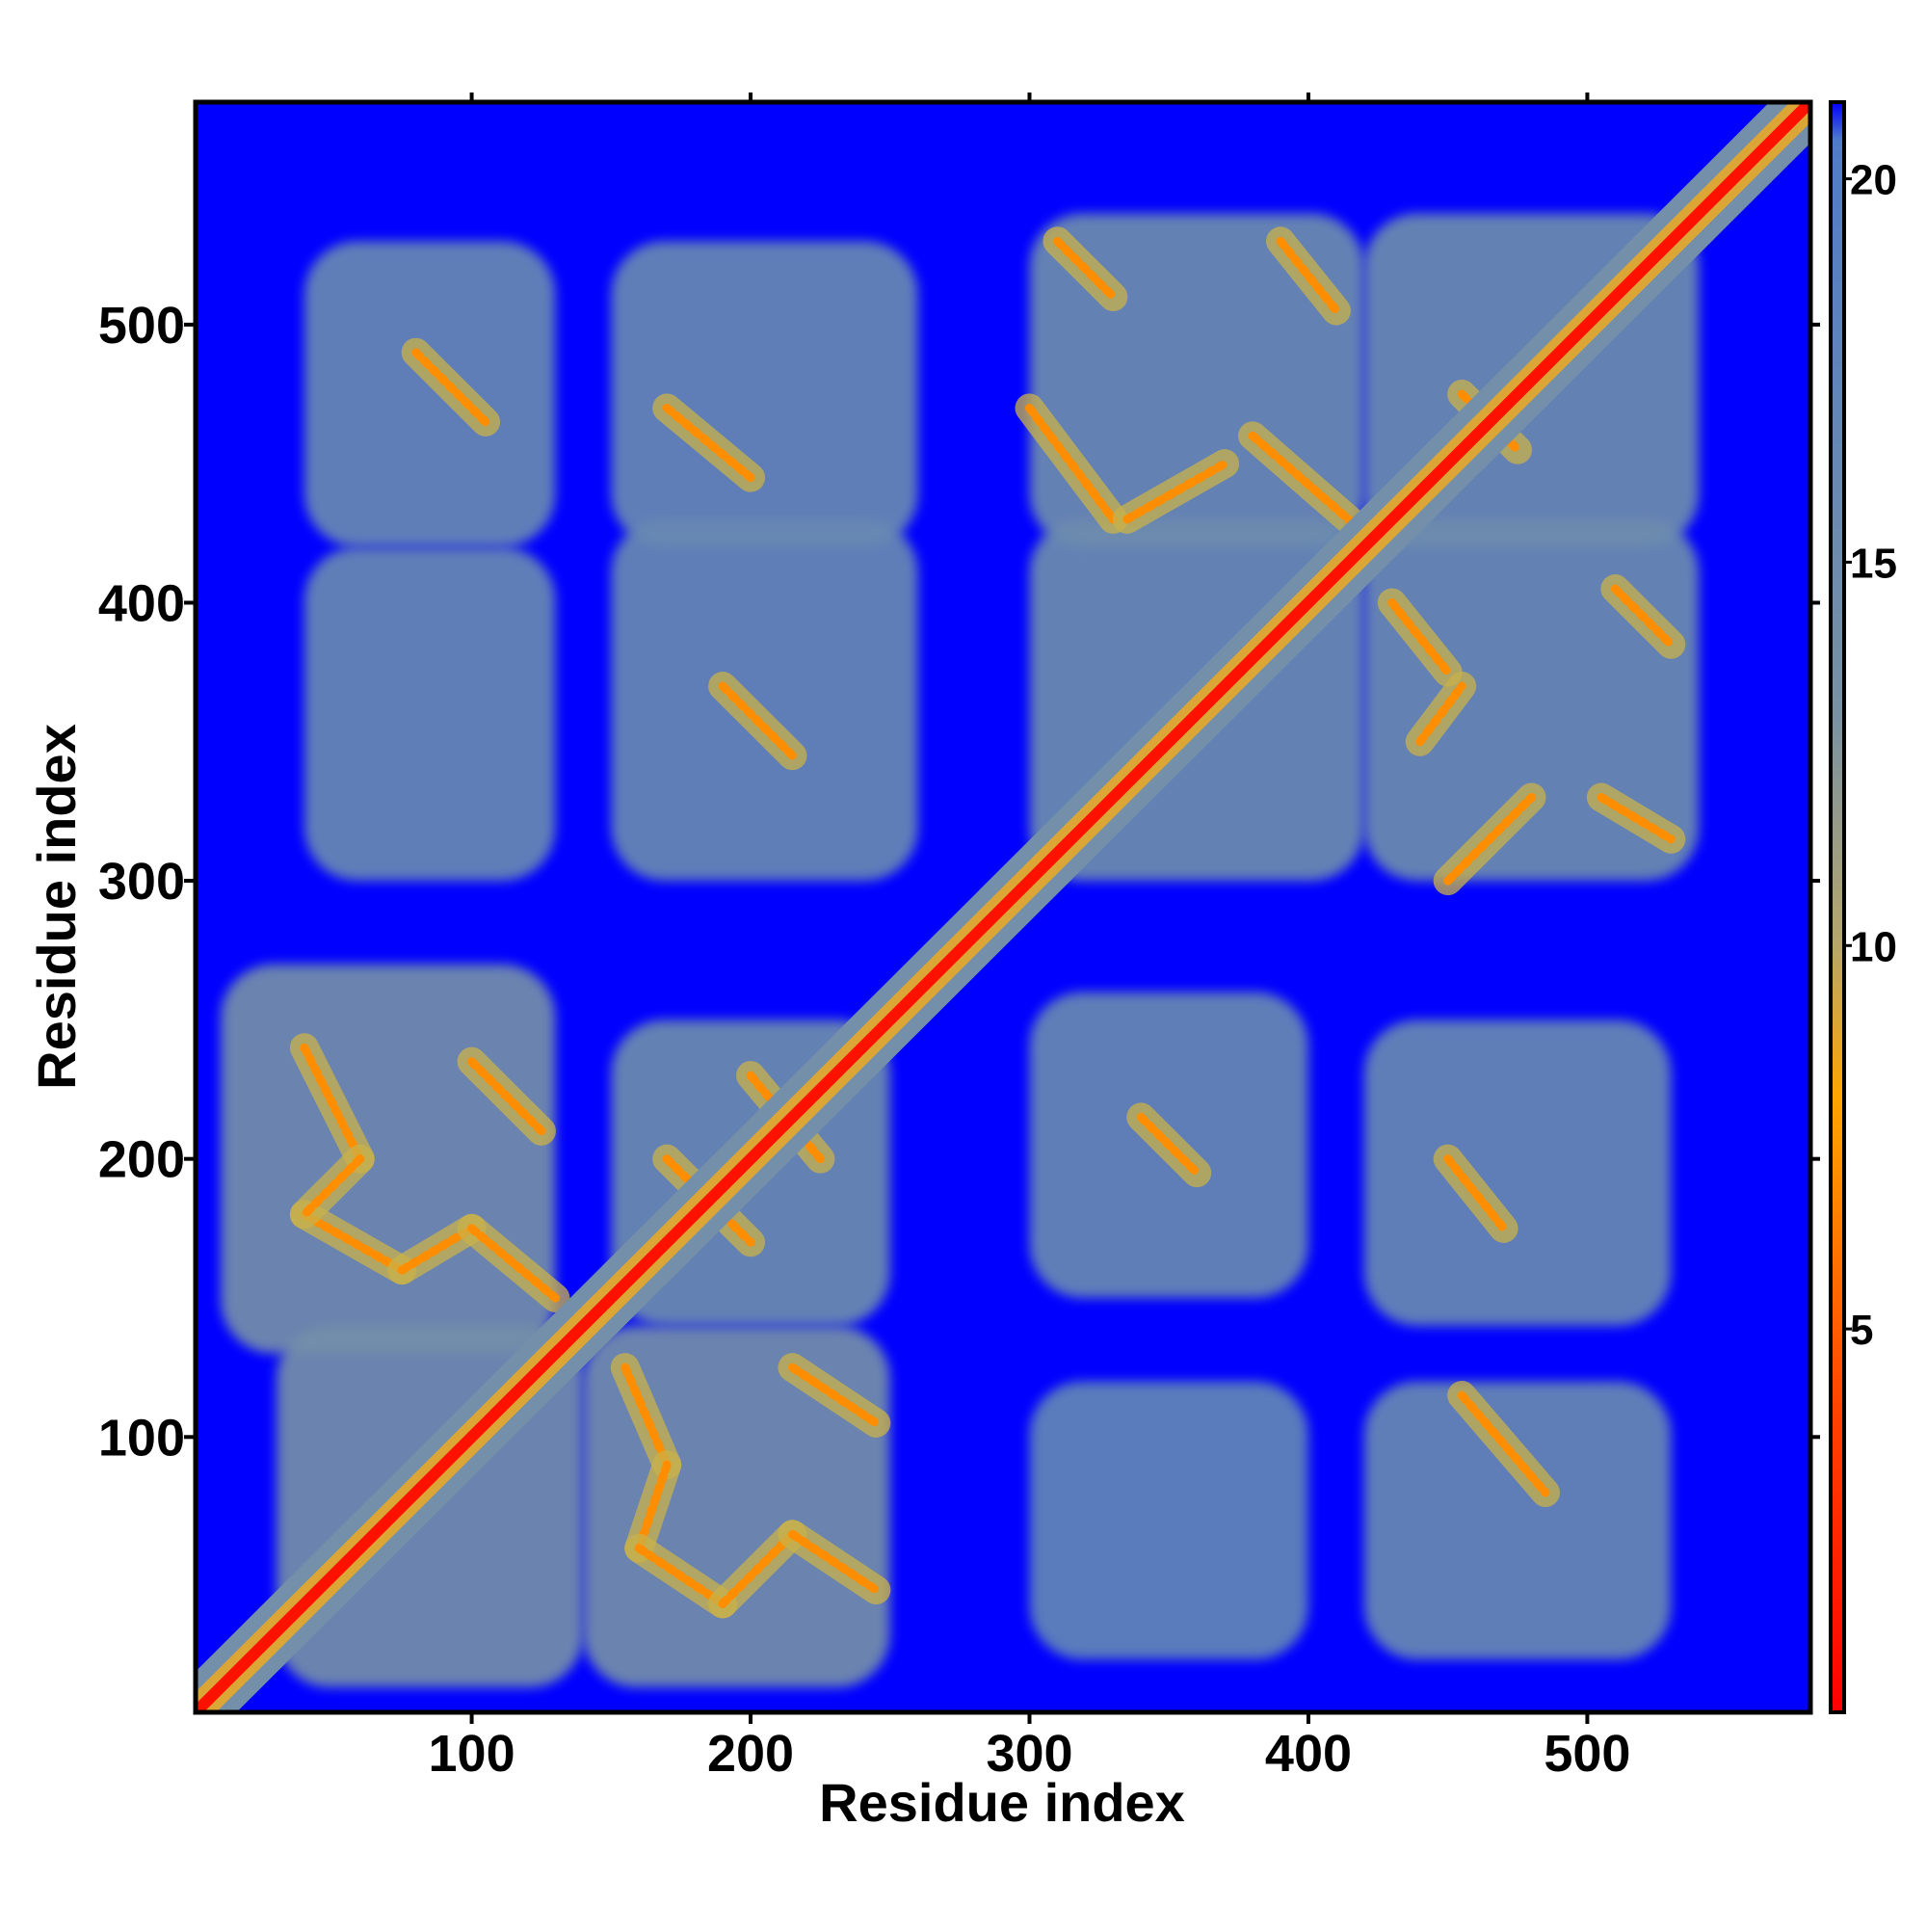  What do you see at coordinates (1587, 1754) in the screenshot?
I see `x-tick-label-500: 500` at bounding box center [1587, 1754].